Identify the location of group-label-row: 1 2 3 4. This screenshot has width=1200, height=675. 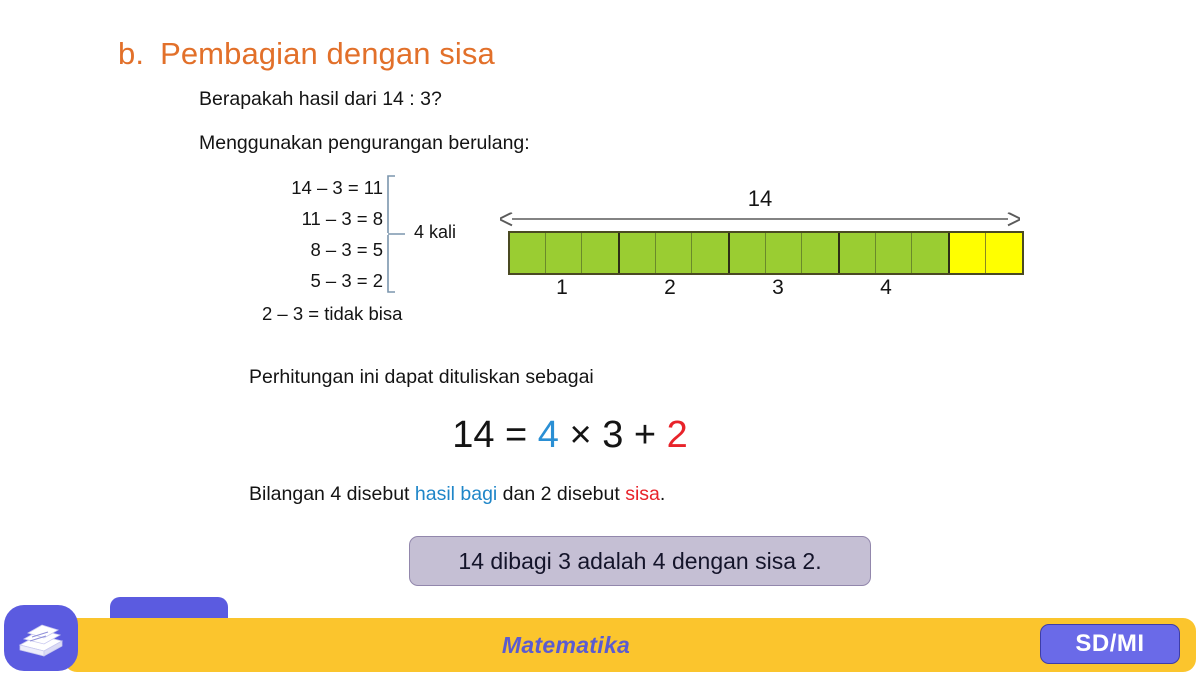
(724, 288).